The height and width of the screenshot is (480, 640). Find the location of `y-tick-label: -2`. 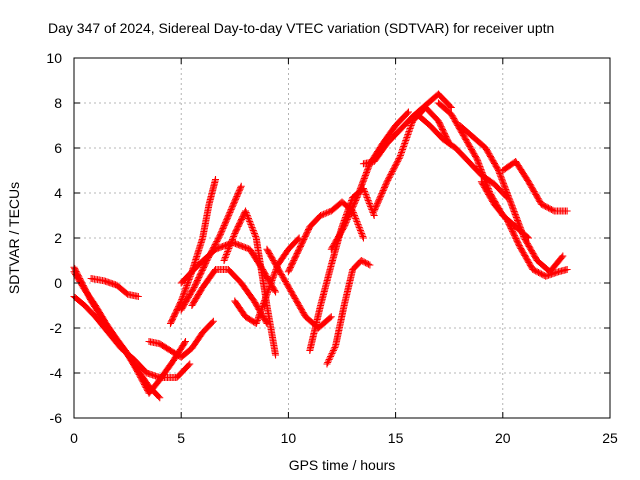

y-tick-label: -2 is located at coordinates (56, 328).